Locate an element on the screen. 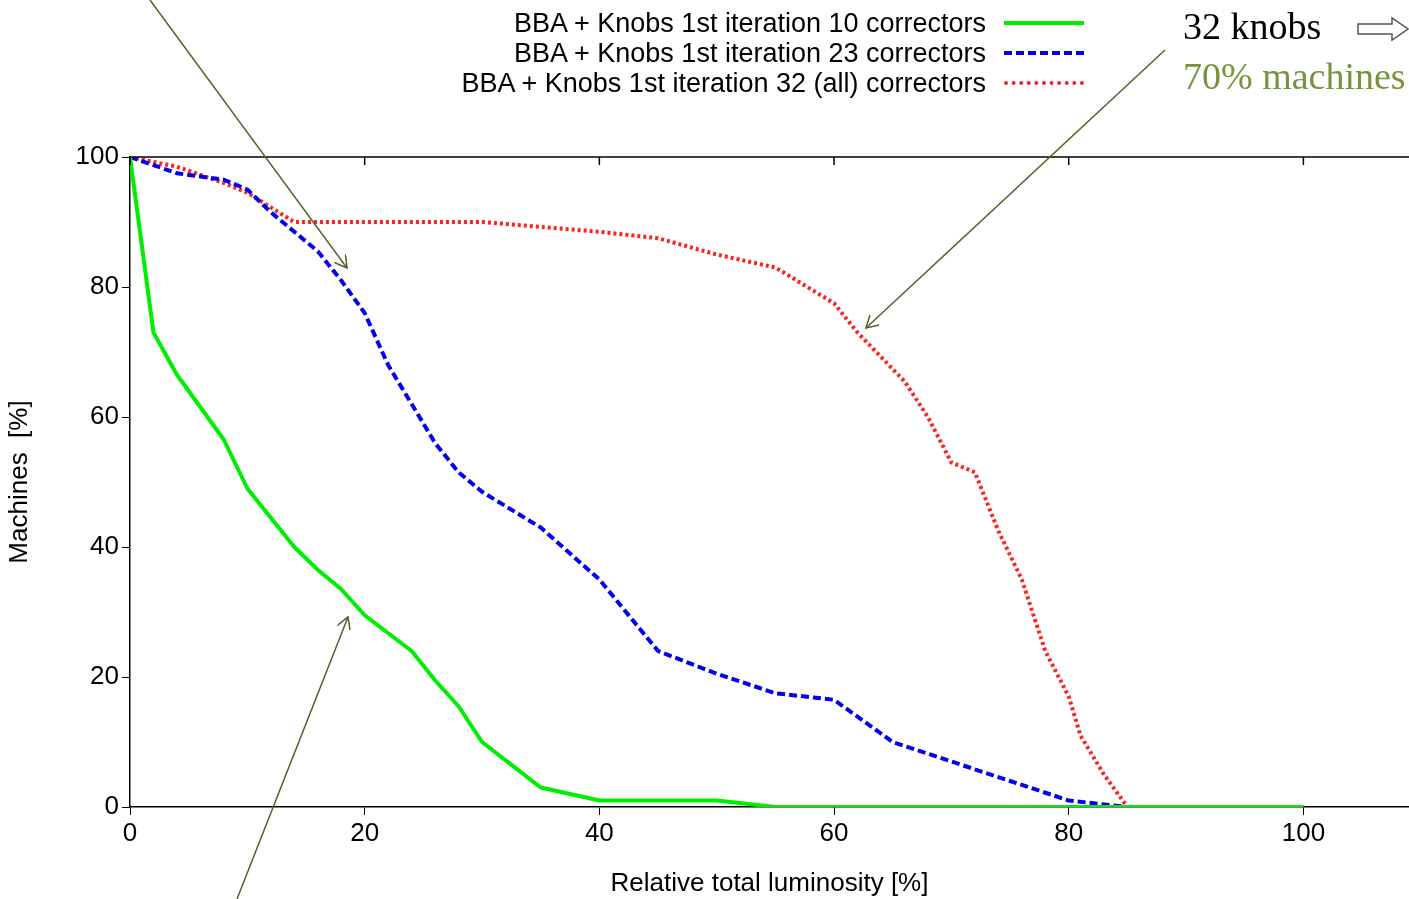 The image size is (1409, 899). y-tick-label: 40 is located at coordinates (104, 545).